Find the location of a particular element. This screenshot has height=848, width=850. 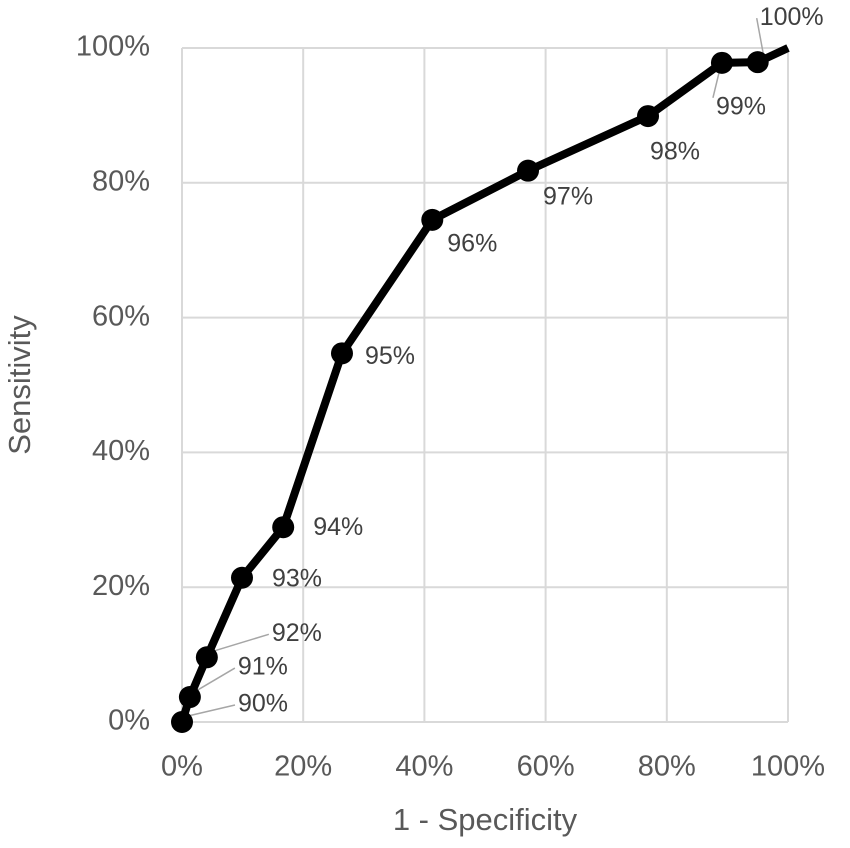

x-tick-label: 60% is located at coordinates (546, 767).